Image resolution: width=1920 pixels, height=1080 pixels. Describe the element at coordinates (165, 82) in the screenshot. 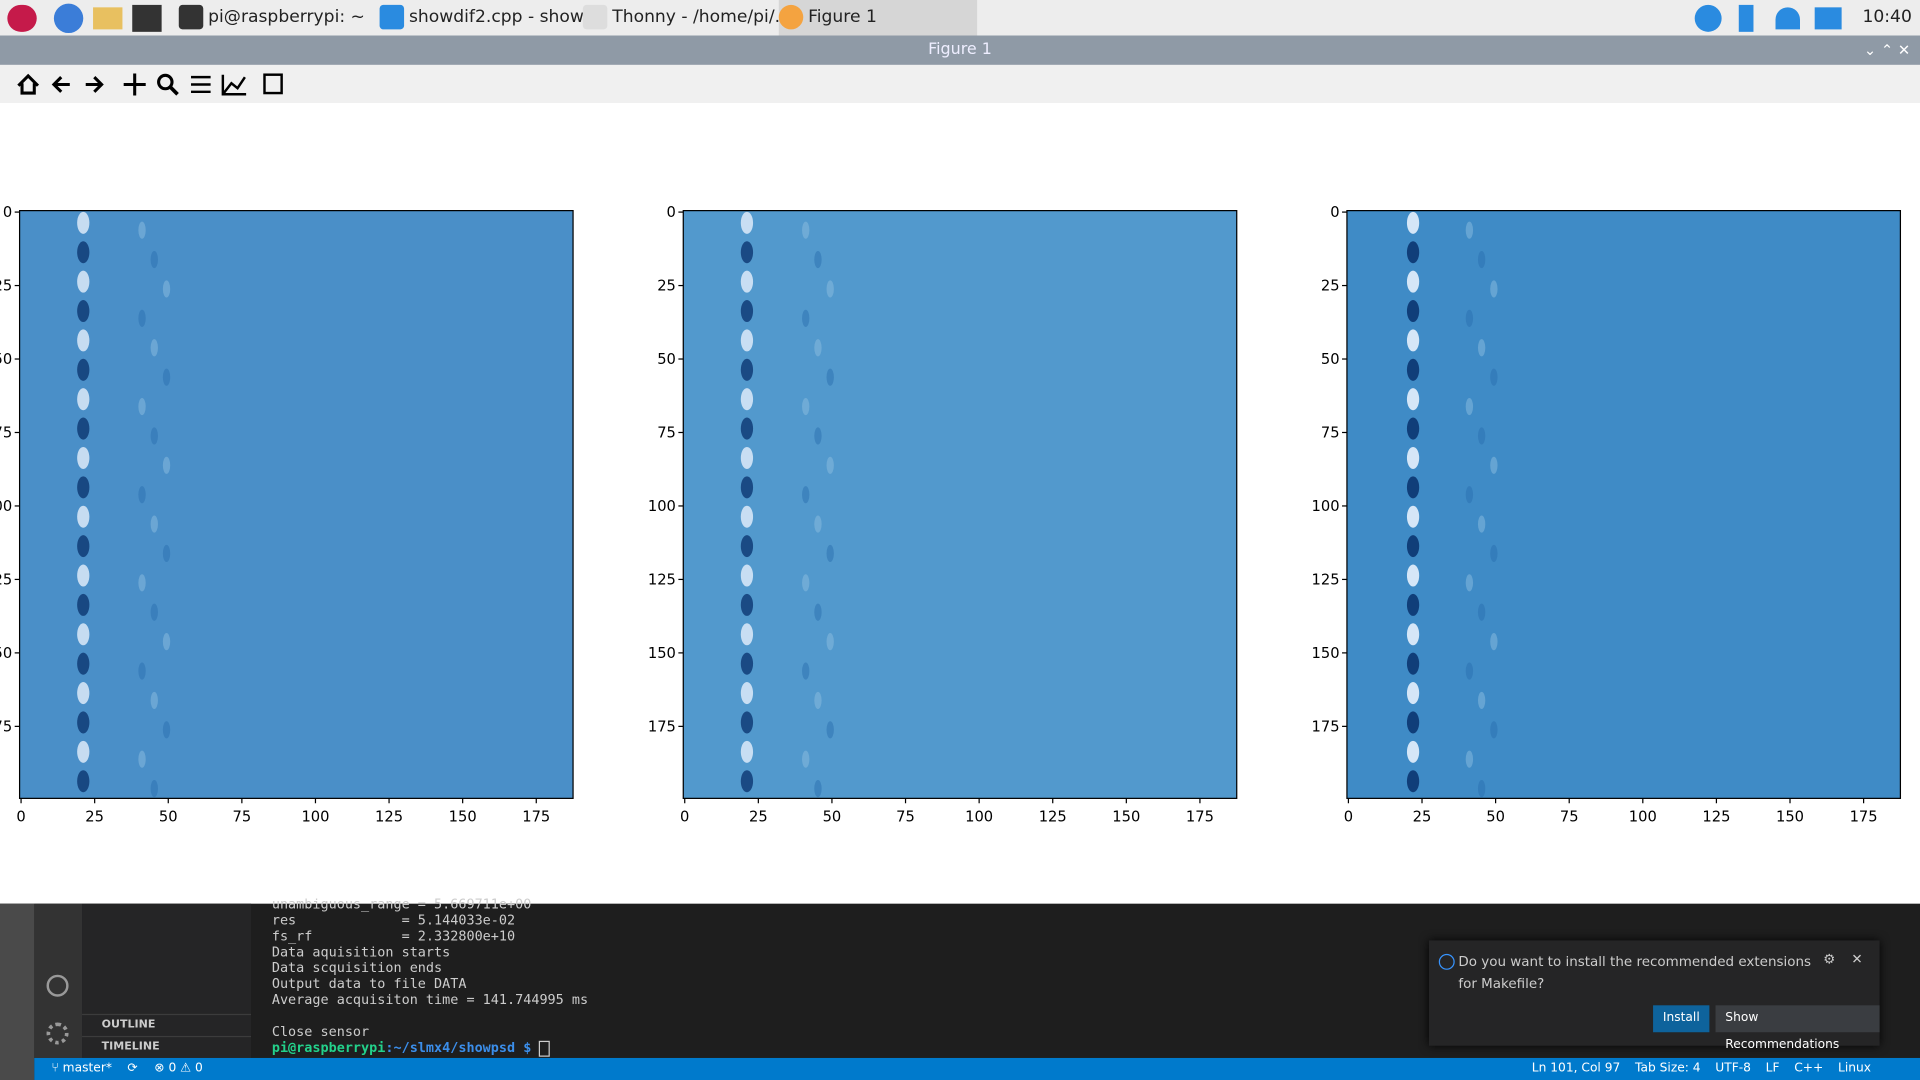

I see `zoom-button` at that location.